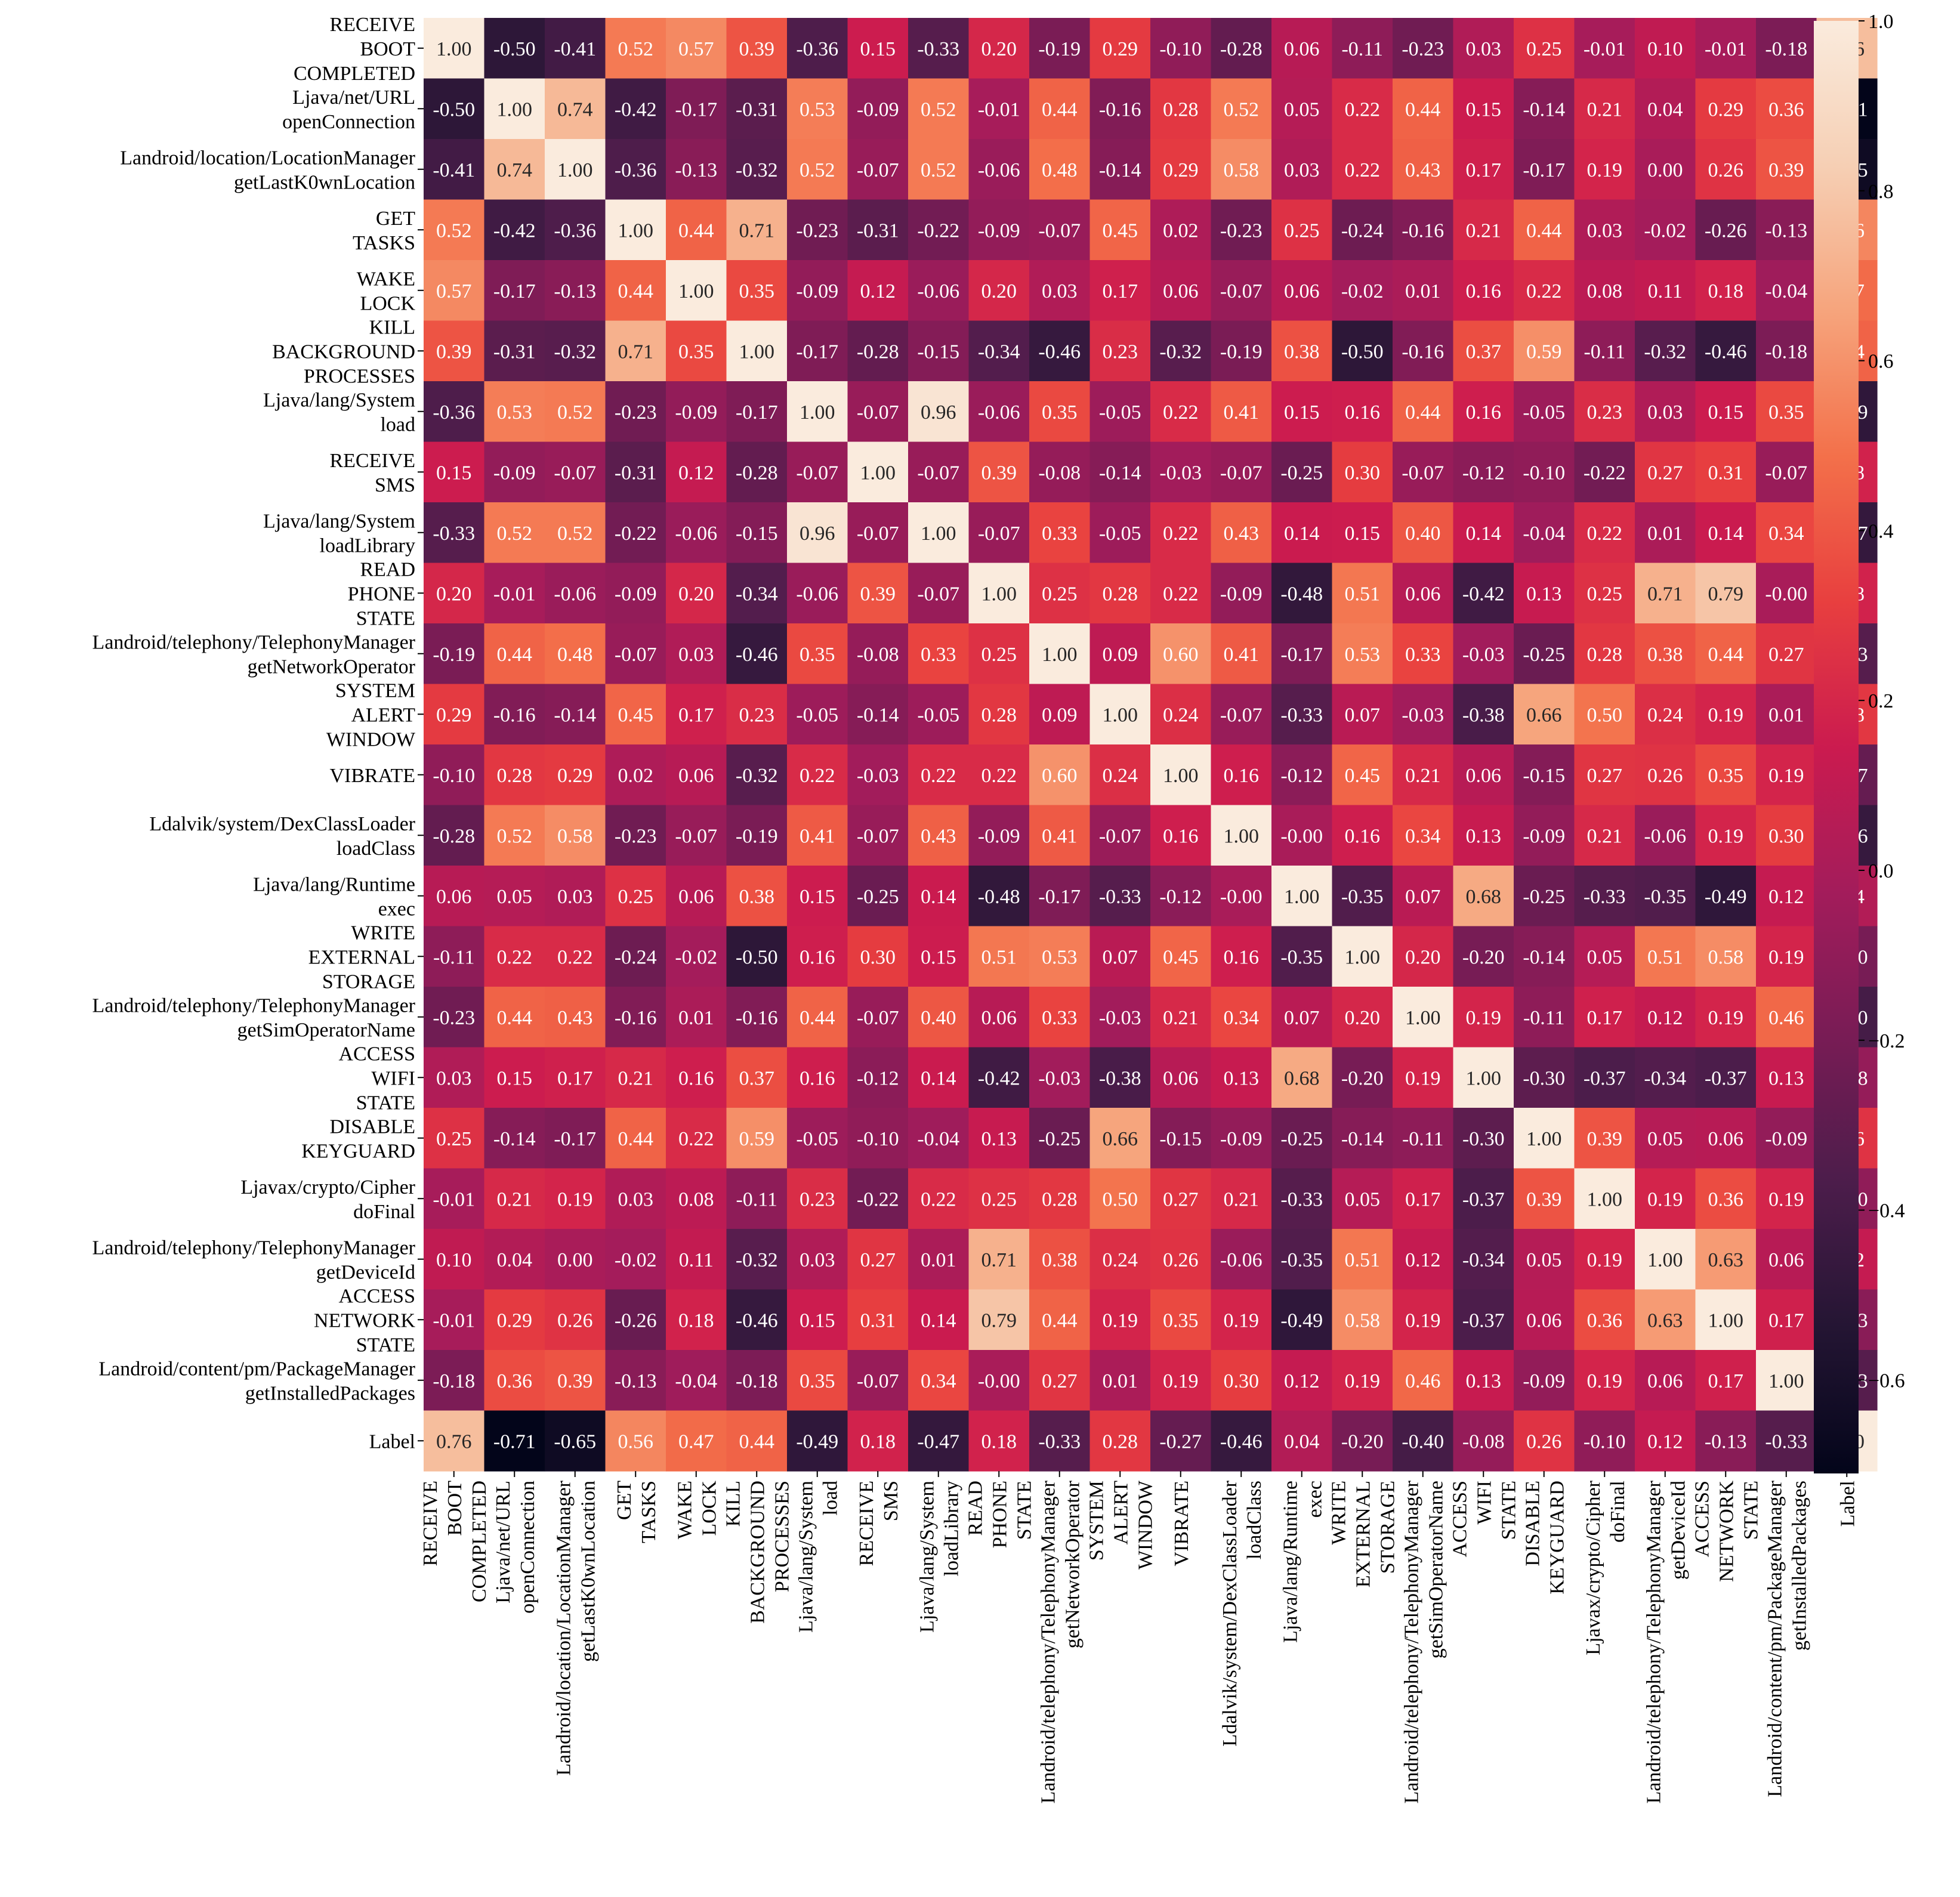  Describe the element at coordinates (696, 1199) in the screenshot. I see `cell-value-label: 0.08` at that location.